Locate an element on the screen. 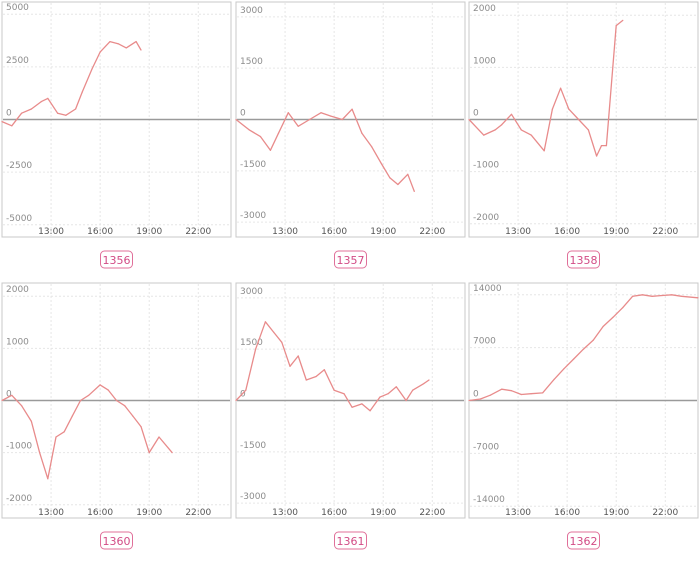 The image size is (700, 562). y-tick-label: -2000 is located at coordinates (19, 499).